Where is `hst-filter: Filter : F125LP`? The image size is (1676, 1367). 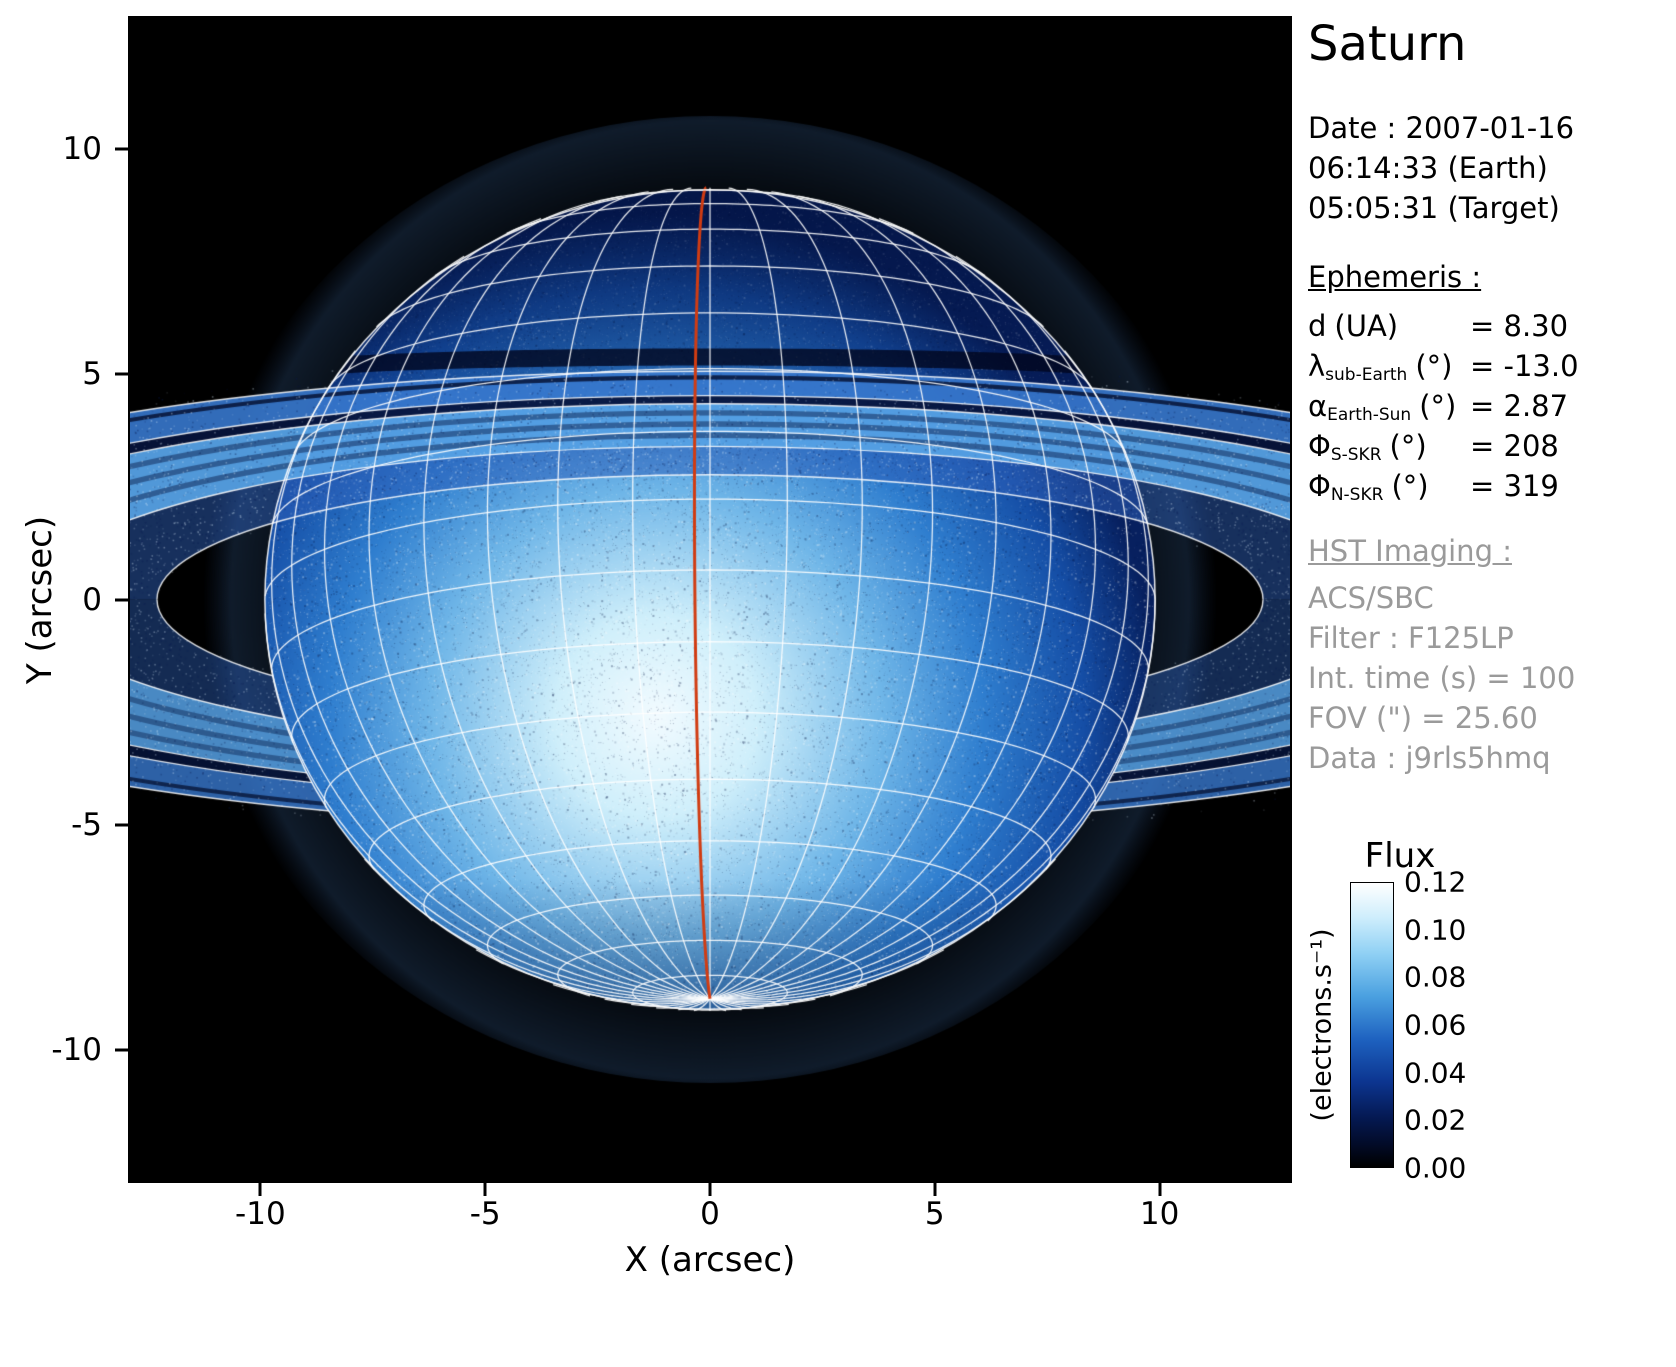
hst-filter: Filter : F125LP is located at coordinates (1411, 638).